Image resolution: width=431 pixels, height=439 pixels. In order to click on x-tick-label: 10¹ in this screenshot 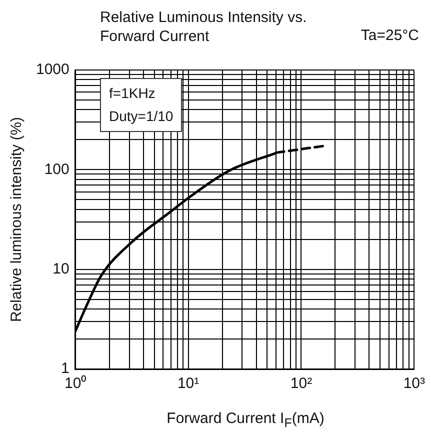, I will do `click(188, 383)`.